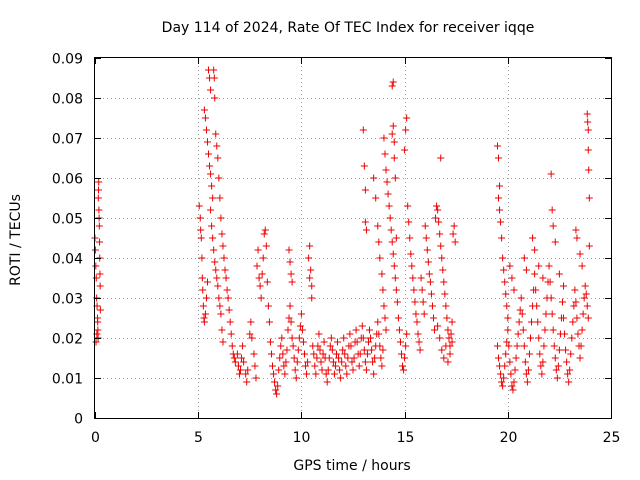 The image size is (640, 480). I want to click on x-axis-label: GPS time / hours, so click(351, 466).